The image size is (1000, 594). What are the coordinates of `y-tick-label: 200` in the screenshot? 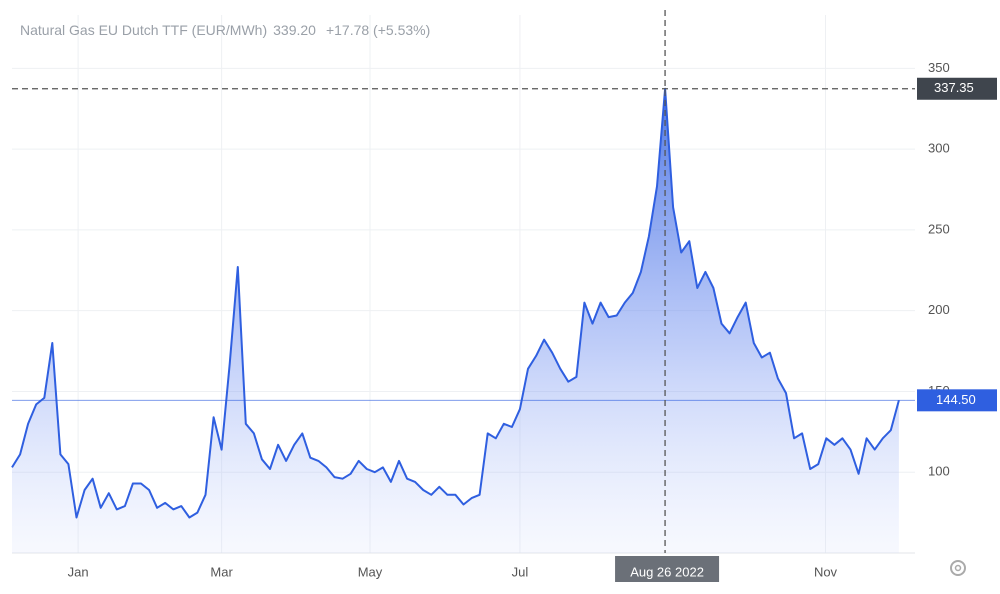 It's located at (939, 309).